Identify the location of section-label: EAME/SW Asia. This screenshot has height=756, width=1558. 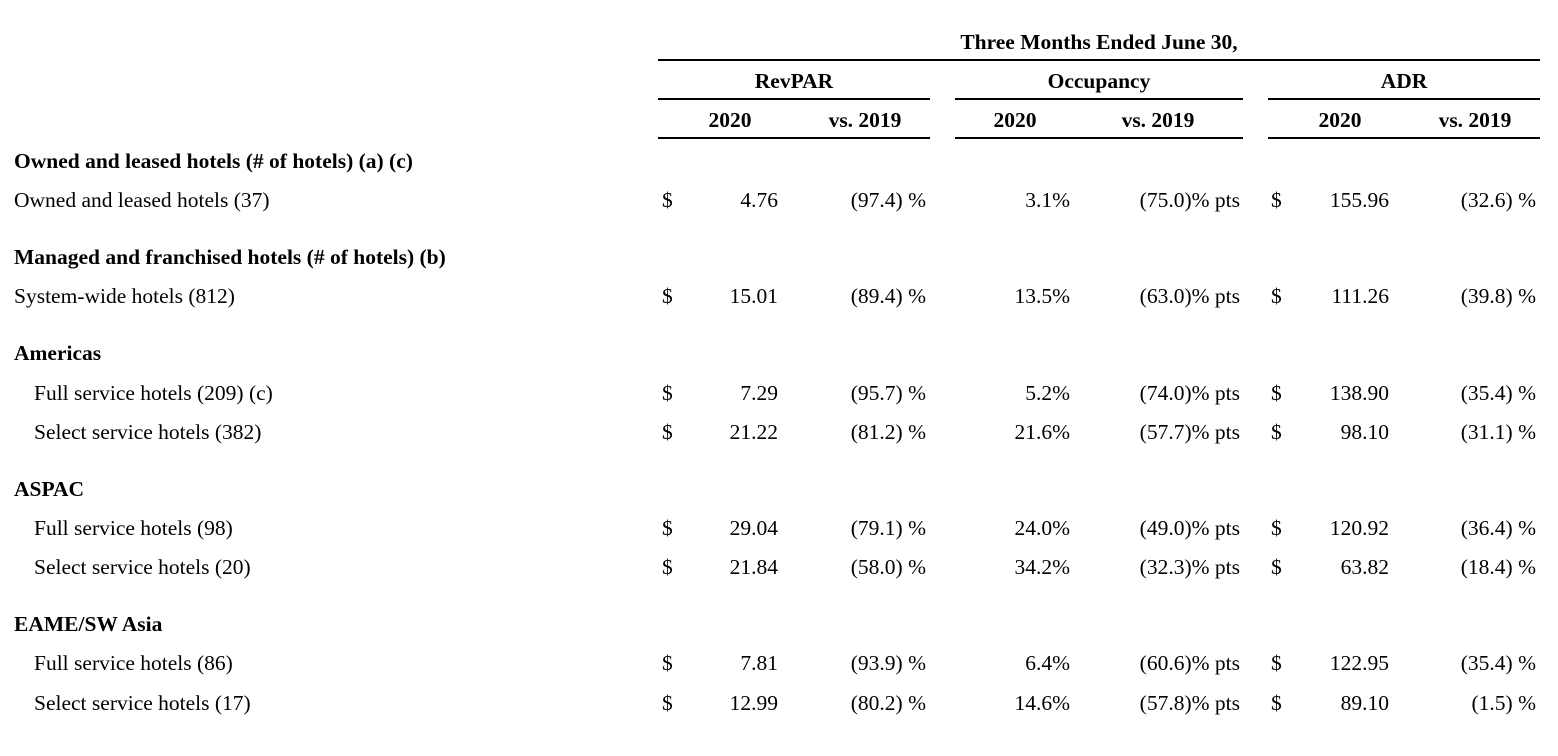
(88, 624).